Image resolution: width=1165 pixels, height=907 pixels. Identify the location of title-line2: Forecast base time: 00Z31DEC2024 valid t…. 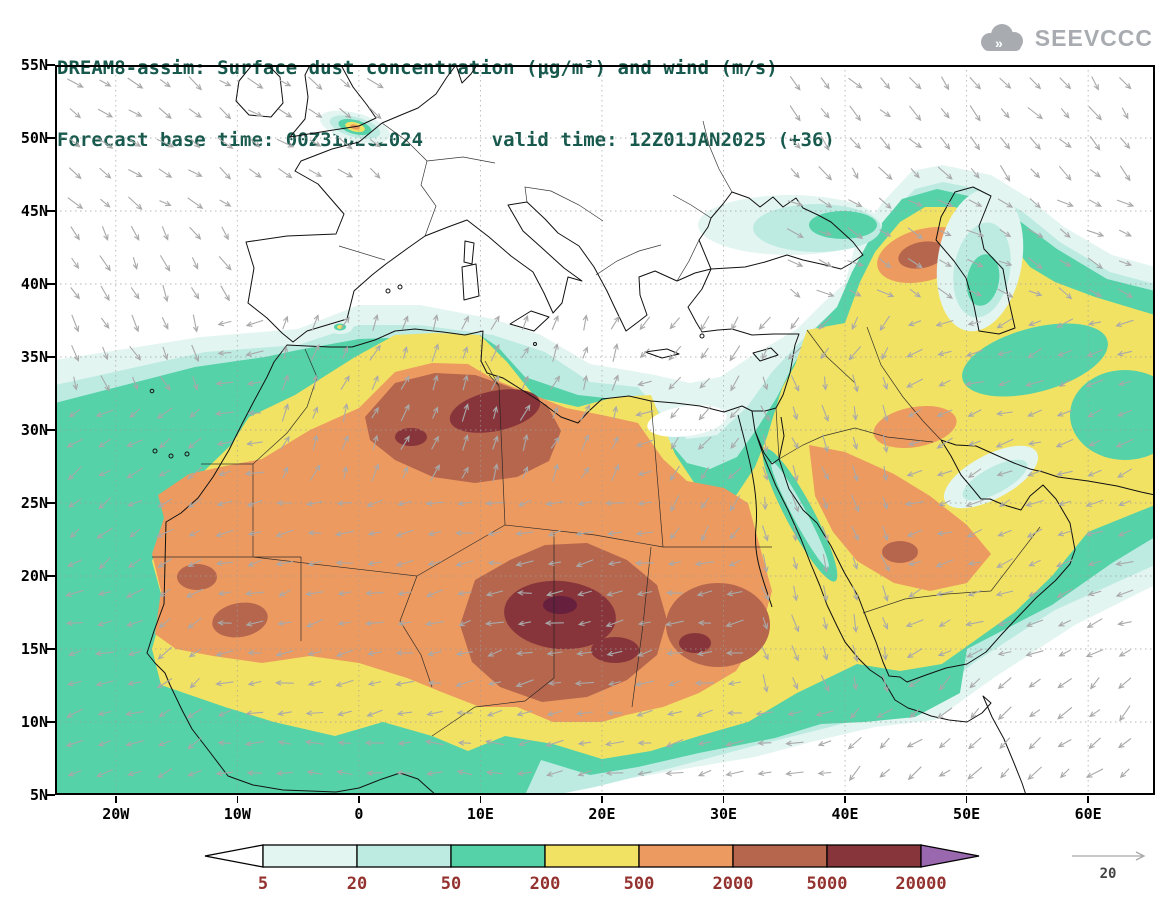
(446, 140).